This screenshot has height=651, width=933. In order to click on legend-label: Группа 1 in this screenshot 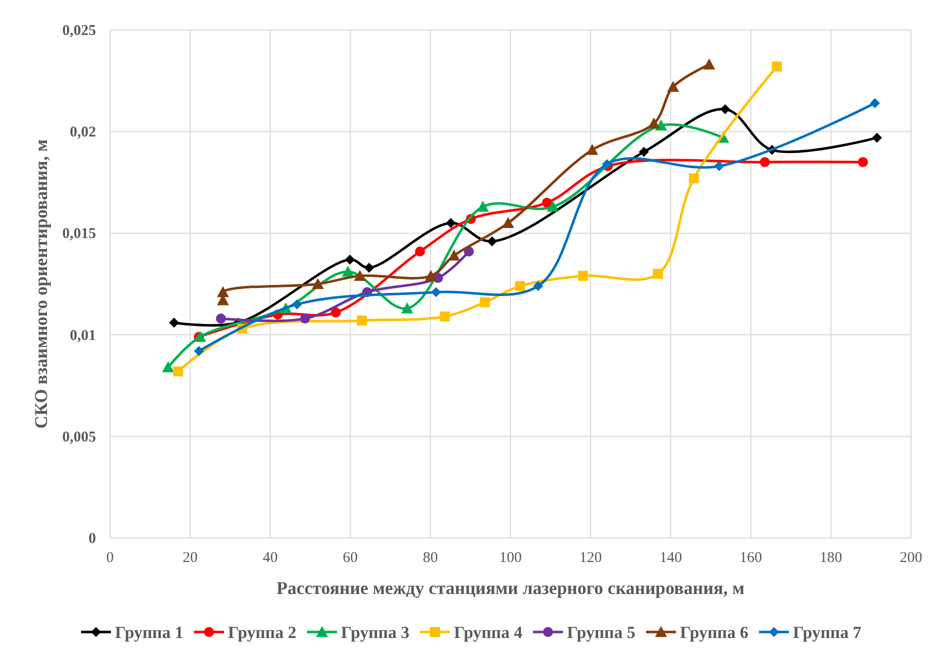, I will do `click(149, 632)`.